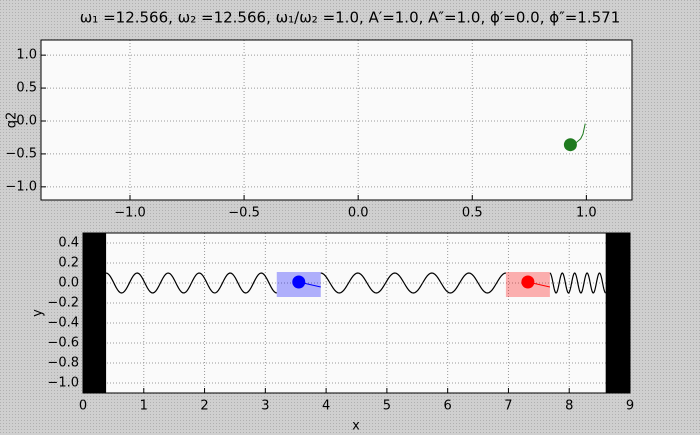  I want to click on x-tick-label: 0.0, so click(358, 213).